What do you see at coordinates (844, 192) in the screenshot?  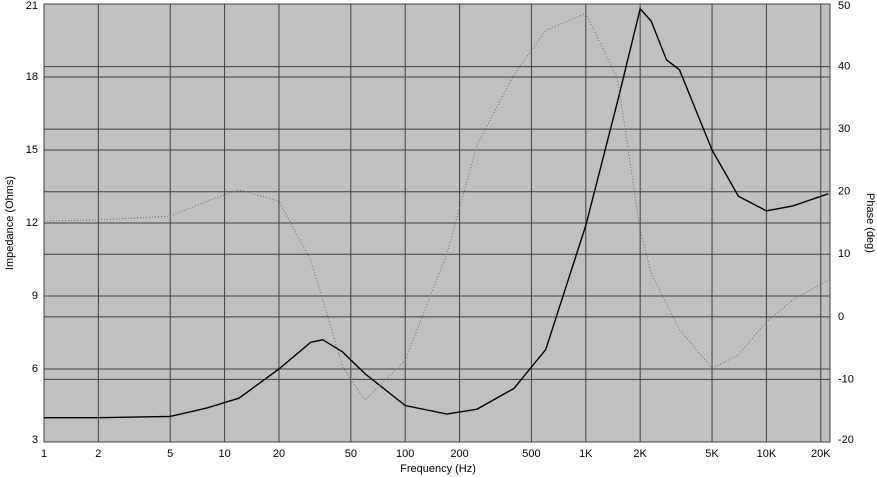 I see `y2-tick-label: 20` at bounding box center [844, 192].